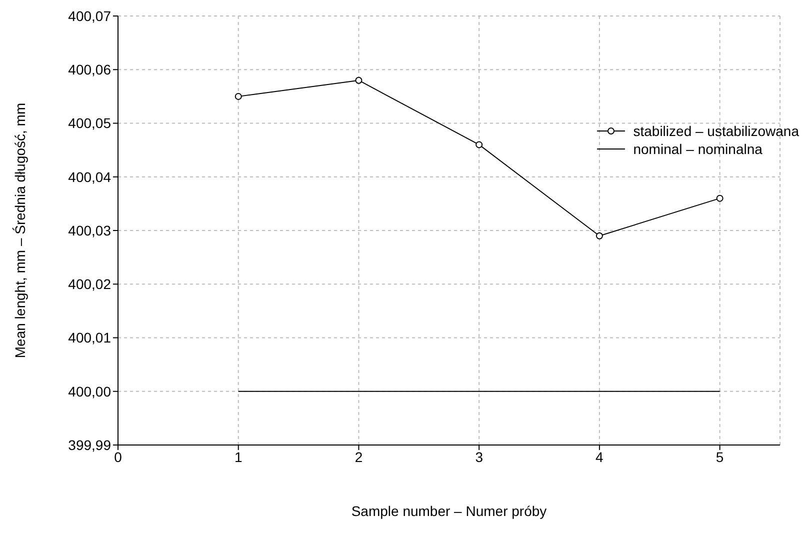 This screenshot has width=809, height=556. Describe the element at coordinates (90, 284) in the screenshot. I see `y-tick-label: 400,02` at that location.